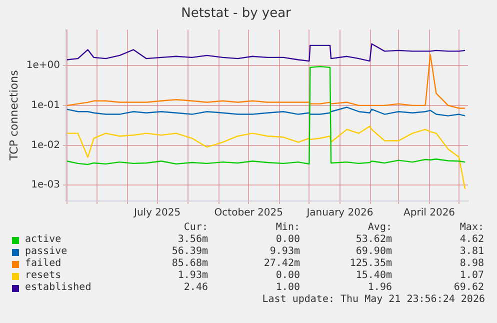 The height and width of the screenshot is (323, 497). Describe the element at coordinates (284, 252) in the screenshot. I see `text: 9.93m` at that location.